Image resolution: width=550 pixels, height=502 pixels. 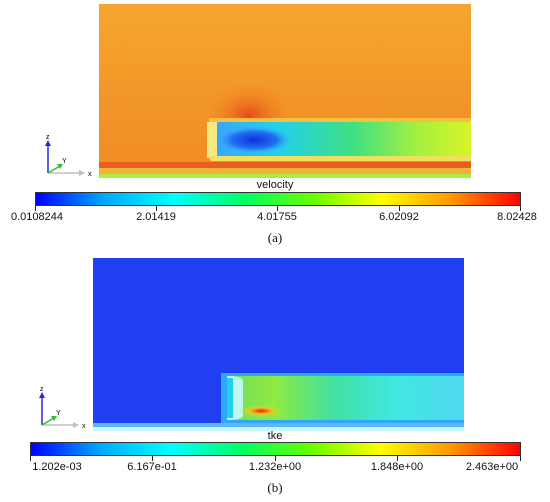 I want to click on colorbar-tick-label: 1.848e+00, so click(x=397, y=467).